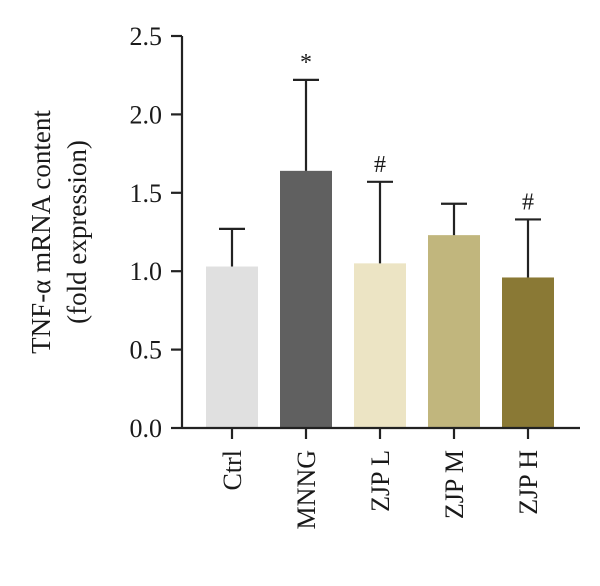 The width and height of the screenshot is (600, 586). What do you see at coordinates (77, 232) in the screenshot?
I see `y-axis-title-line2: (fold expression)` at bounding box center [77, 232].